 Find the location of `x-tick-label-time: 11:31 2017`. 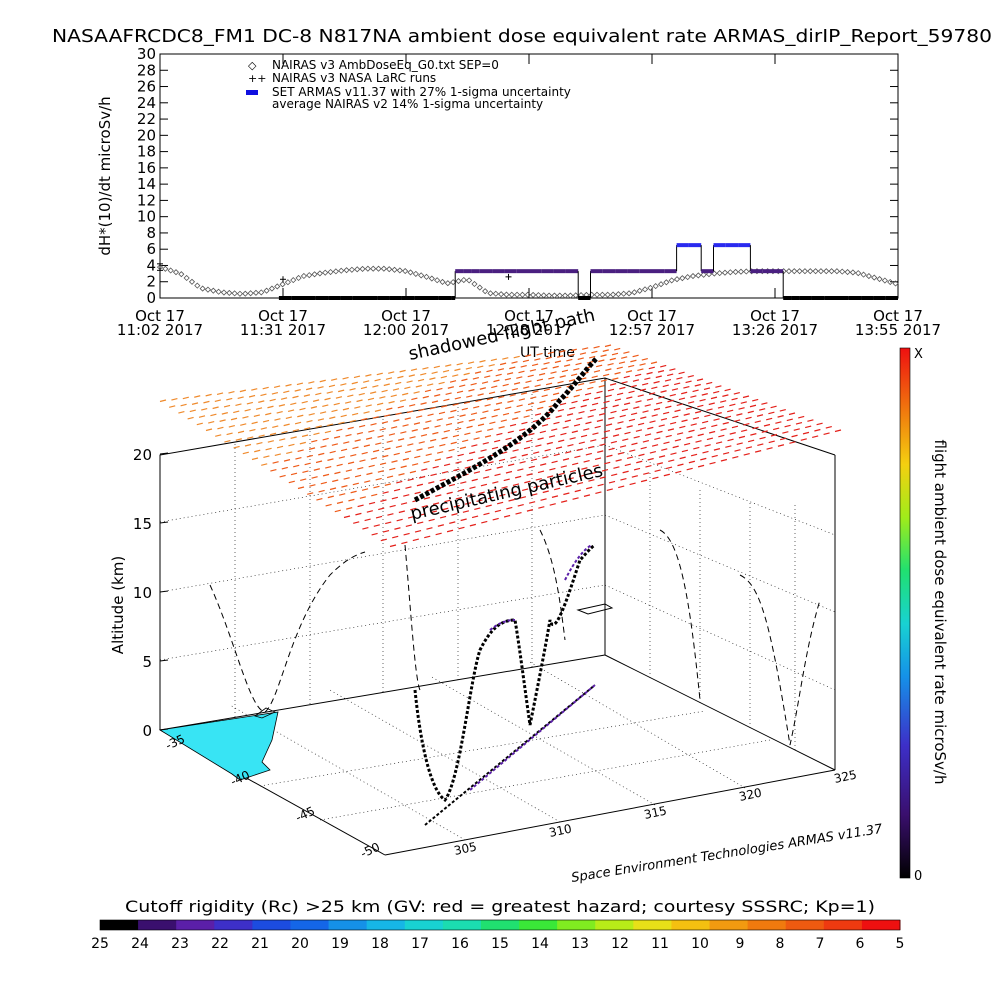

x-tick-label-time: 11:31 2017 is located at coordinates (283, 330).